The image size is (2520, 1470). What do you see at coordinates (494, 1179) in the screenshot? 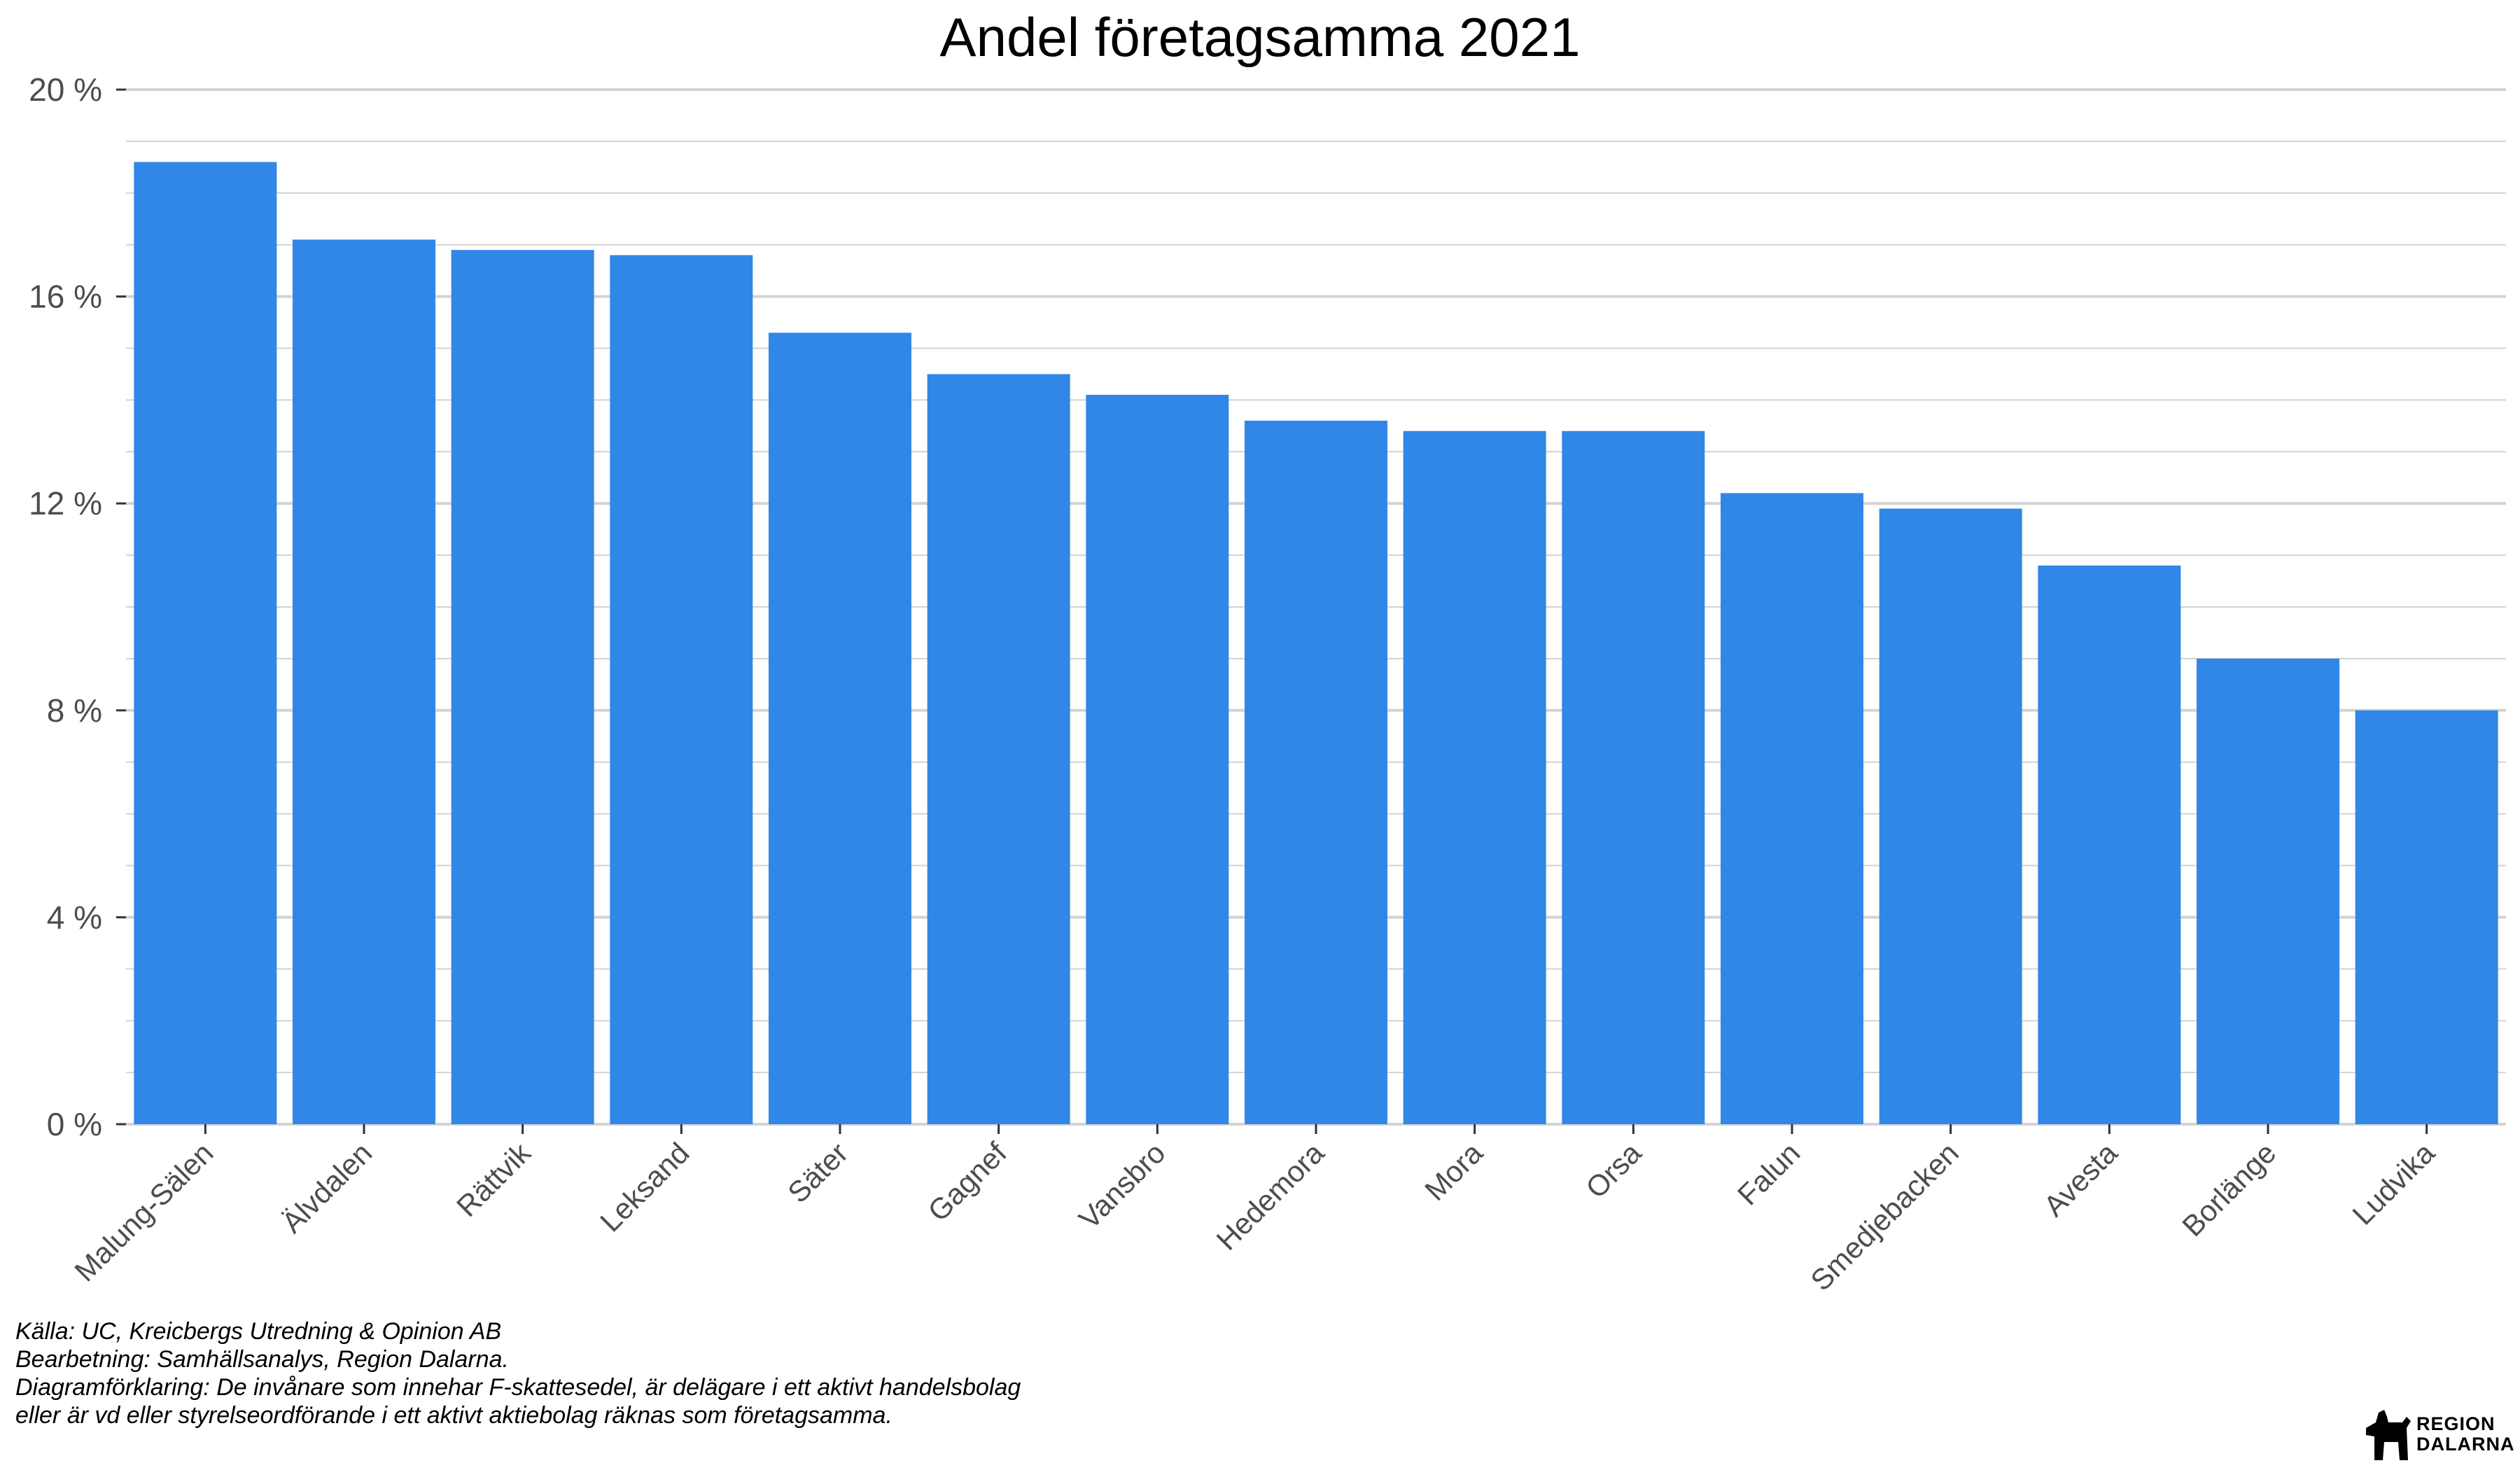
I see `x-tick-label: Rättvik` at bounding box center [494, 1179].